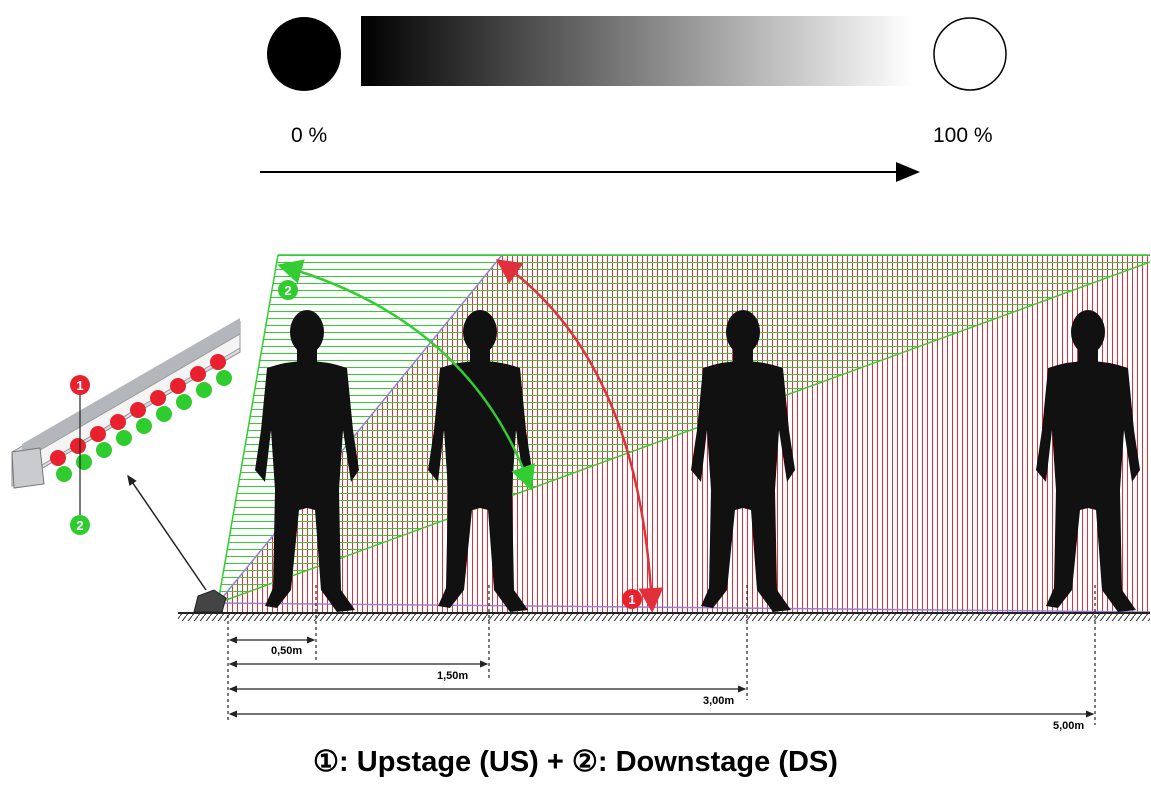  I want to click on gradient-bar, so click(637, 51).